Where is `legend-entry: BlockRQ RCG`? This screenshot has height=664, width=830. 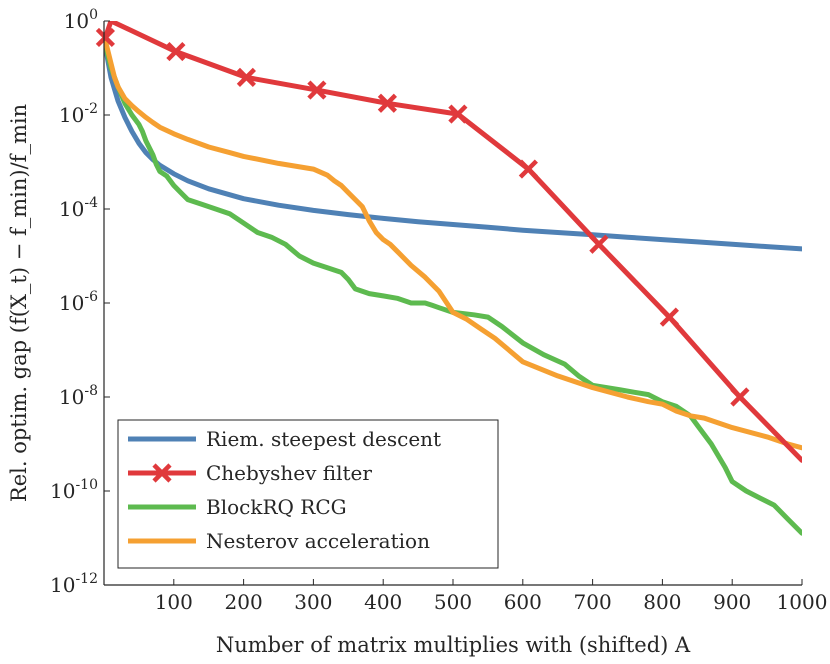 legend-entry: BlockRQ RCG is located at coordinates (237, 507).